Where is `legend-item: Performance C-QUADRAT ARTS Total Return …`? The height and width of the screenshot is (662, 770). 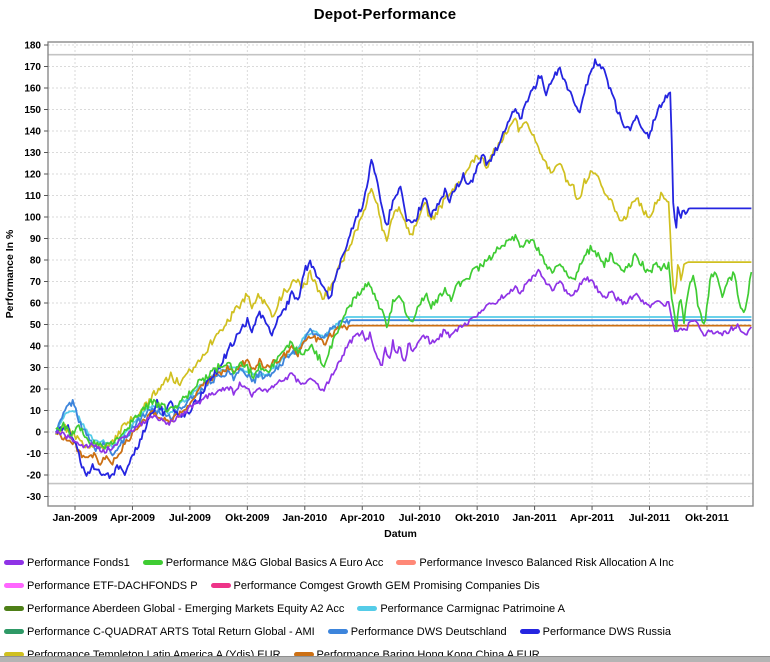 legend-item: Performance C-QUADRAT ARTS Total Return … is located at coordinates (159, 632).